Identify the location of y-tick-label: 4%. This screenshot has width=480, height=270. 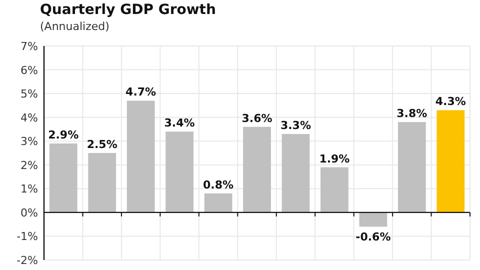
(29, 117).